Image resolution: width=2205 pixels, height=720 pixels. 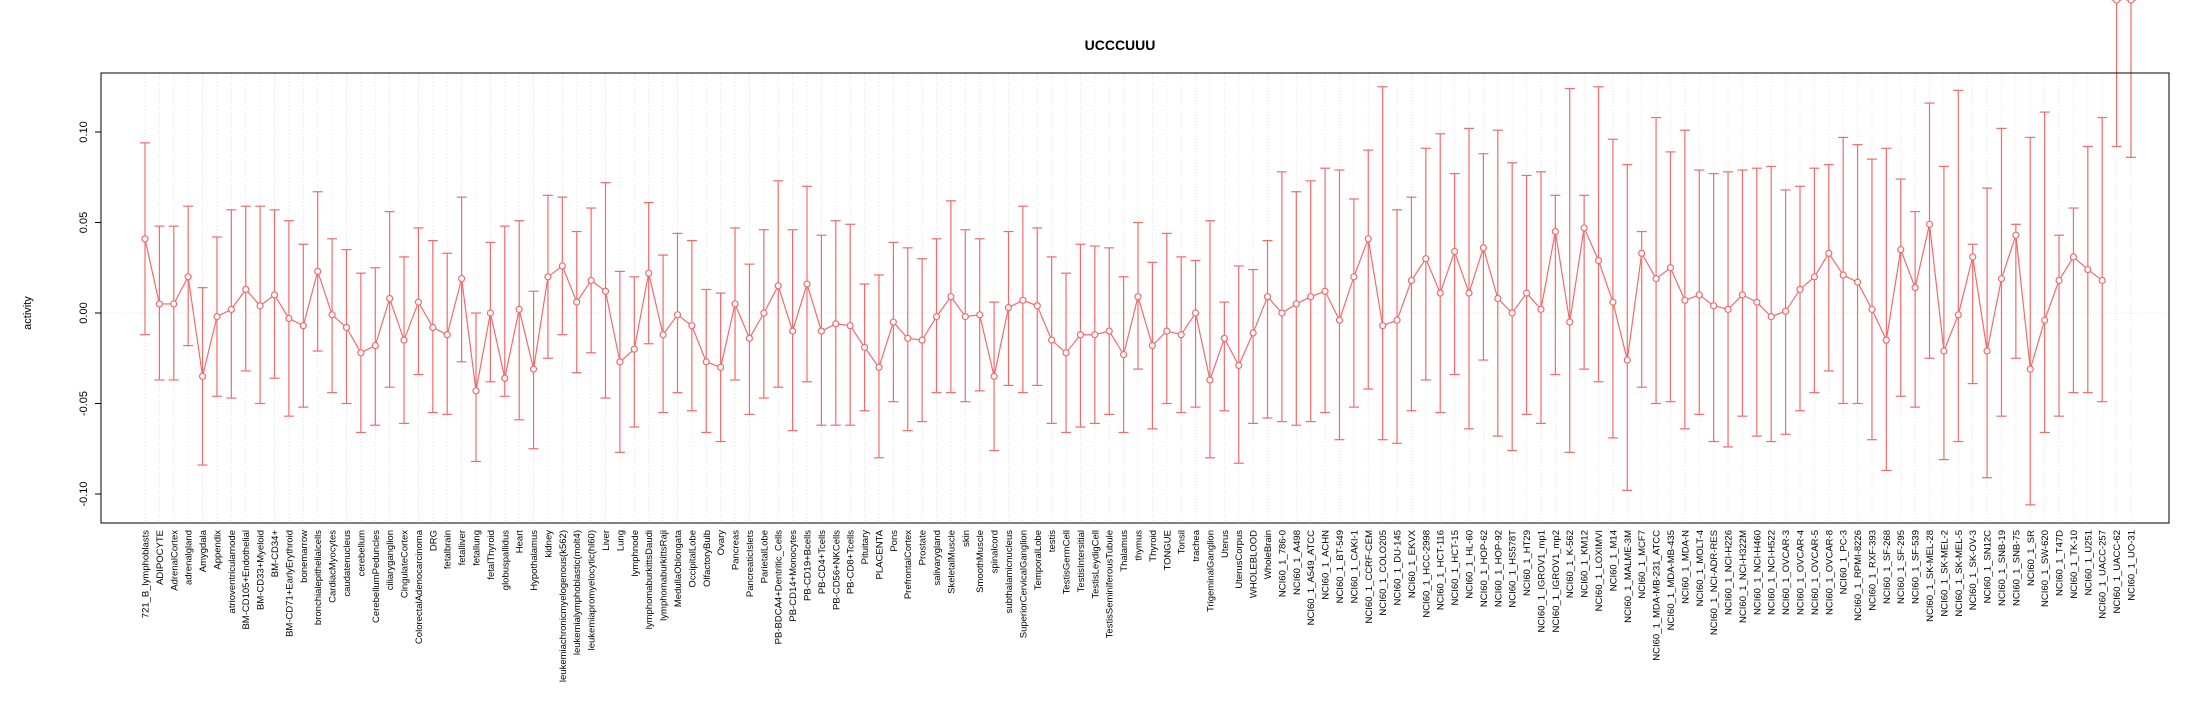 What do you see at coordinates (1282, 563) in the screenshot?
I see `x-tick-label: NCI60_1_786-0` at bounding box center [1282, 563].